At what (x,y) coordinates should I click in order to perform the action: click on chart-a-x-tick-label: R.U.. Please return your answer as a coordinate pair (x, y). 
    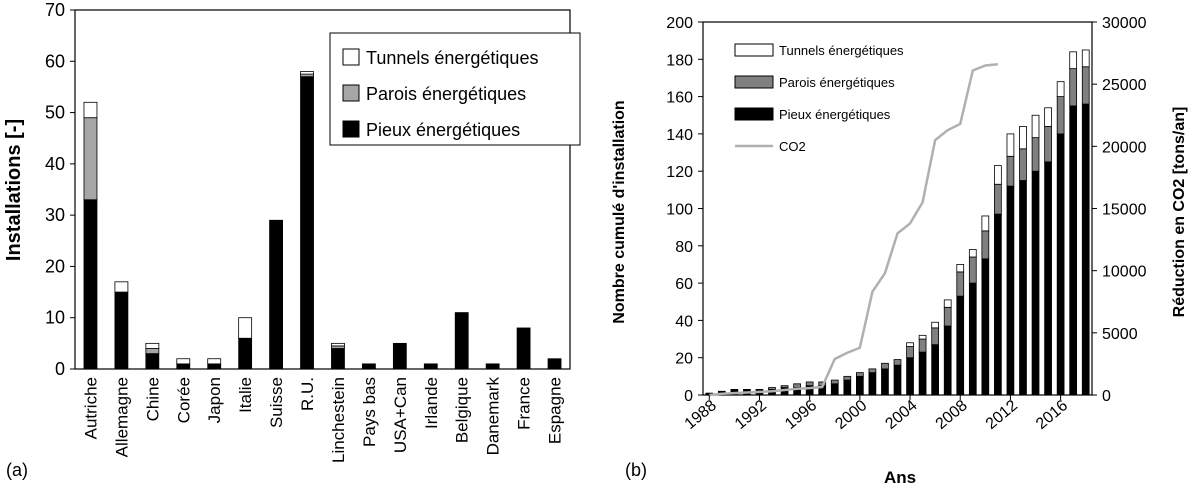
    Looking at the image, I should click on (307, 394).